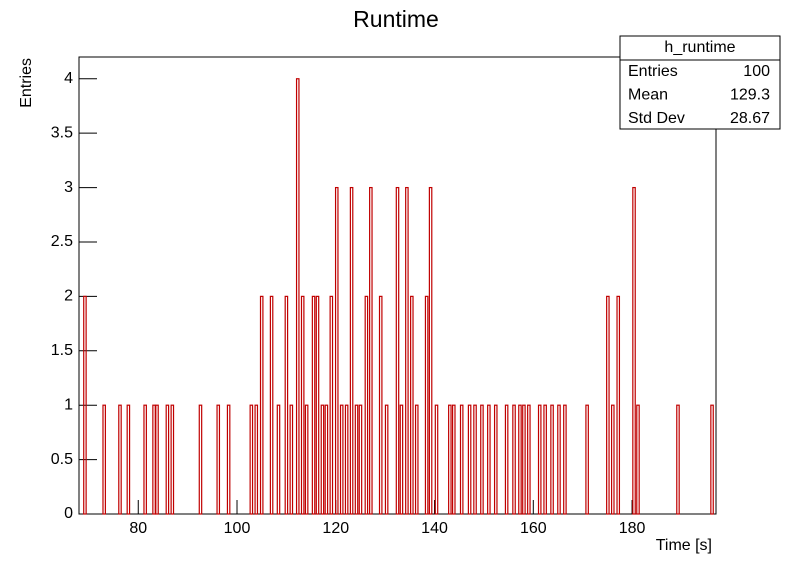  What do you see at coordinates (750, 118) in the screenshot?
I see `stats-value: 28.67` at bounding box center [750, 118].